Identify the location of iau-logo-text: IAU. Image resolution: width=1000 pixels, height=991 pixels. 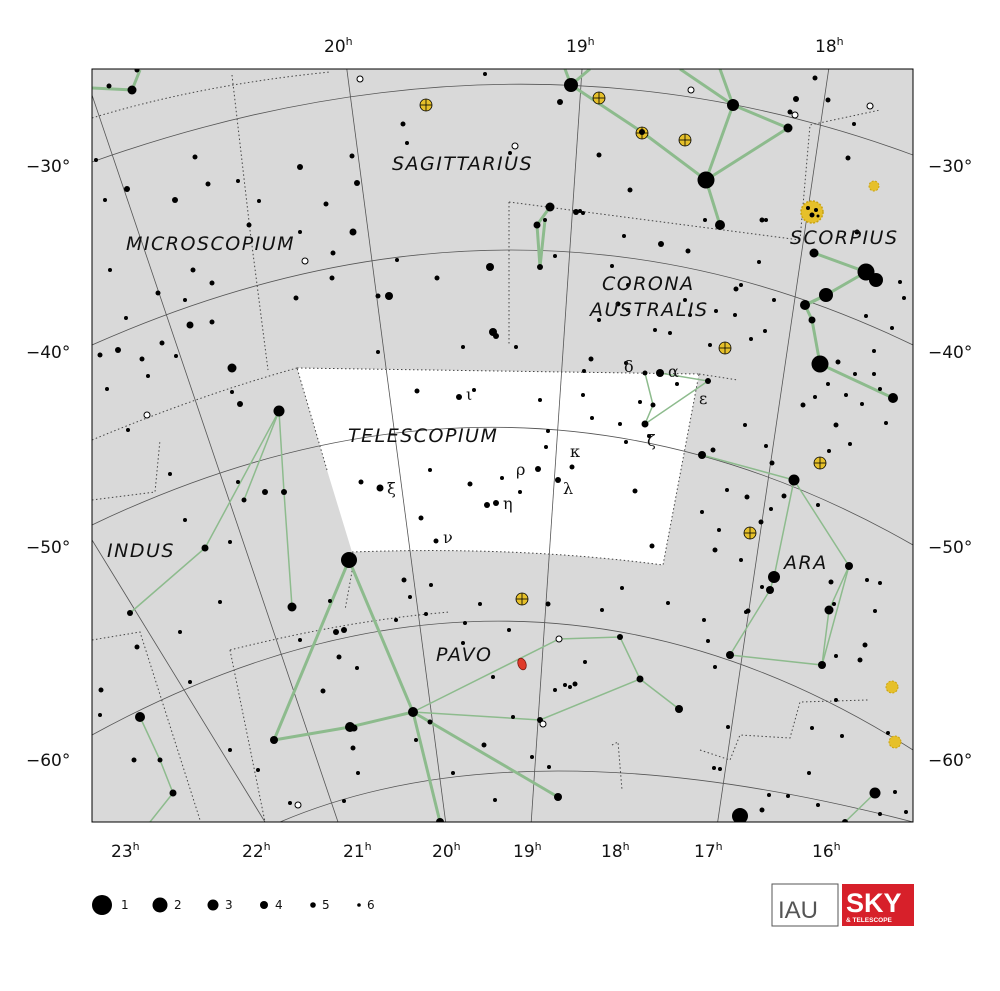
(798, 910).